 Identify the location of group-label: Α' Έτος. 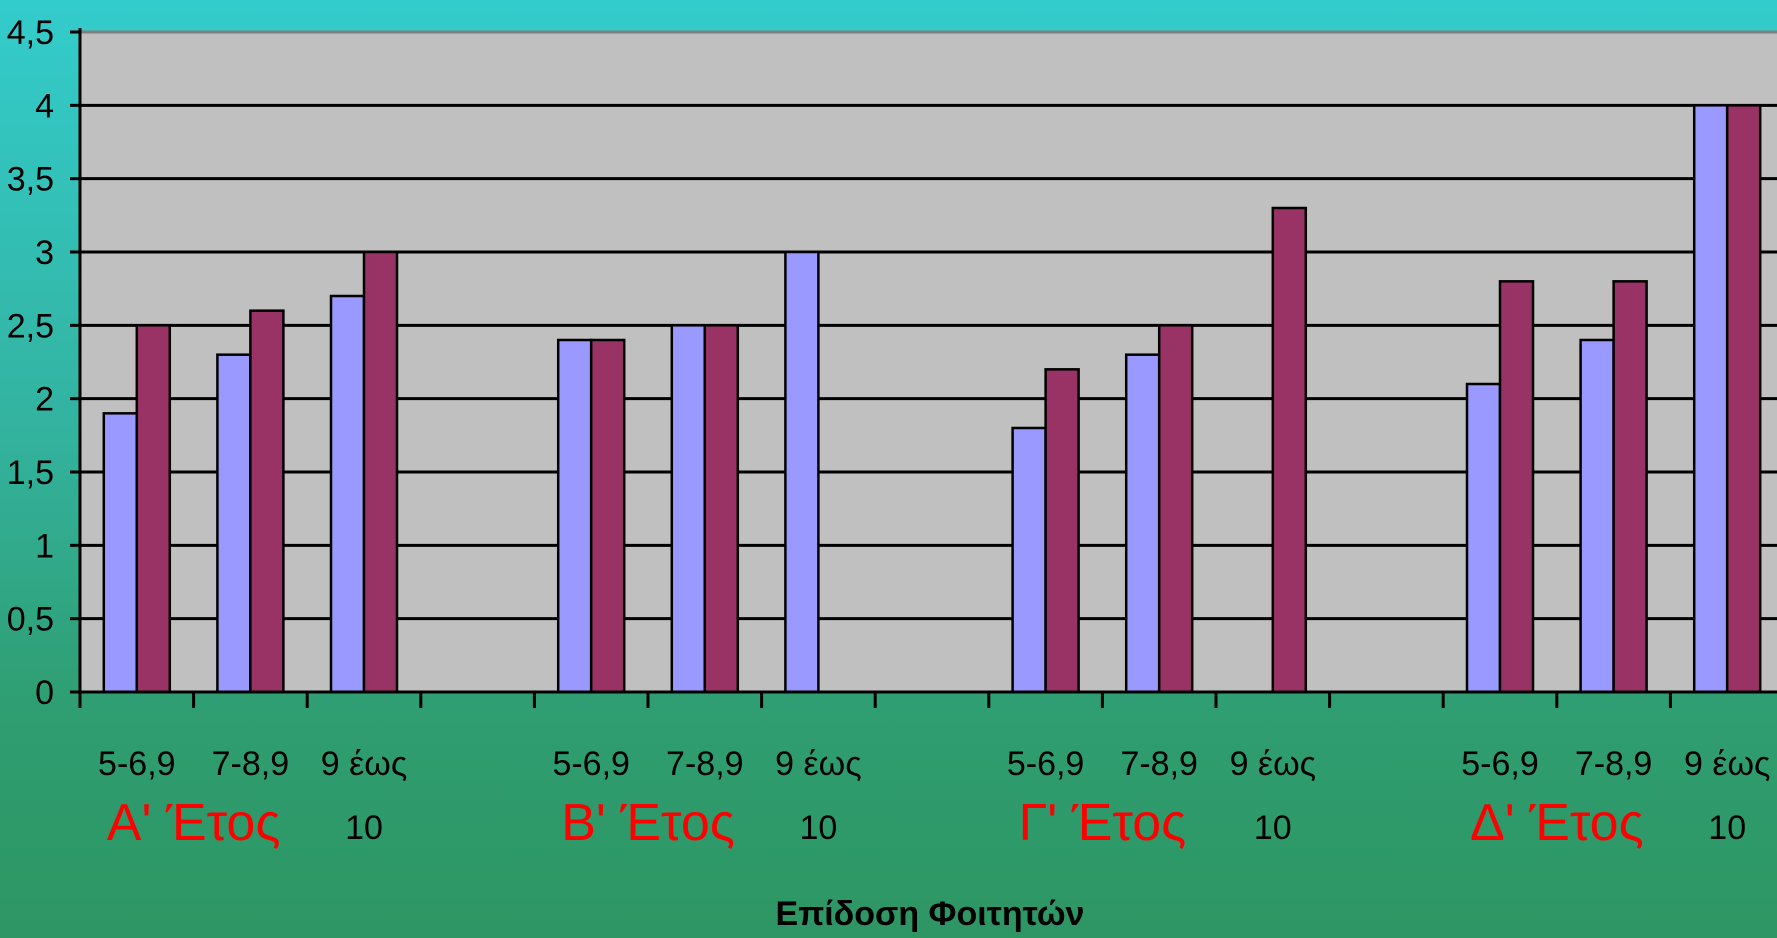
(194, 823).